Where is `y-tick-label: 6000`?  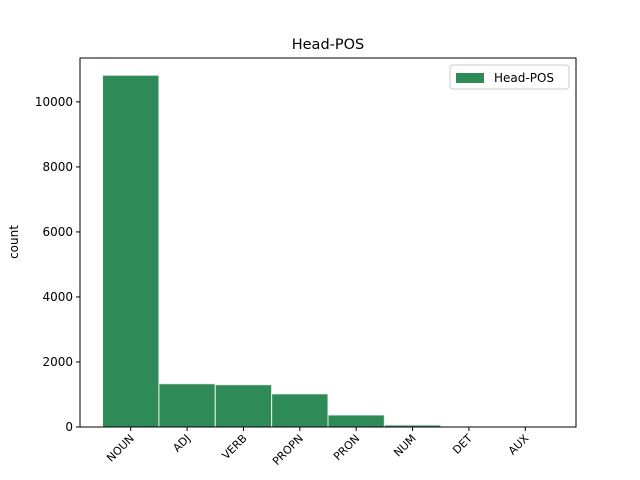 y-tick-label: 6000 is located at coordinates (57, 232).